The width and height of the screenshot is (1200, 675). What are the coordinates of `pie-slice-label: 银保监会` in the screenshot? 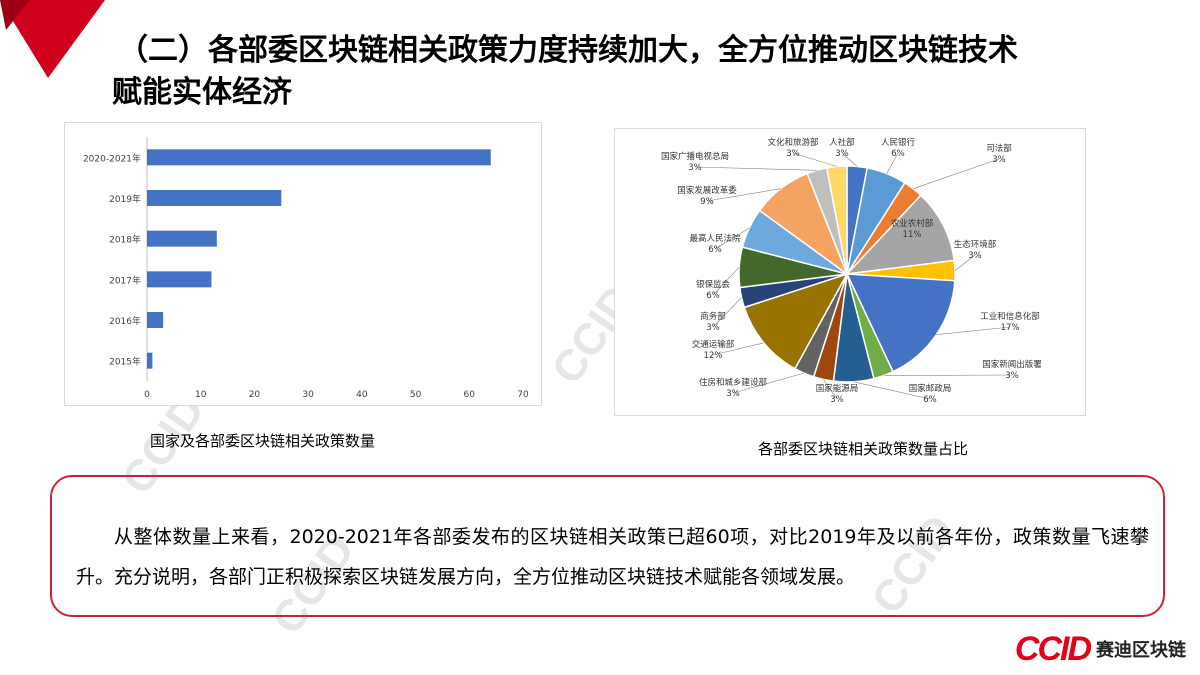 It's located at (713, 284).